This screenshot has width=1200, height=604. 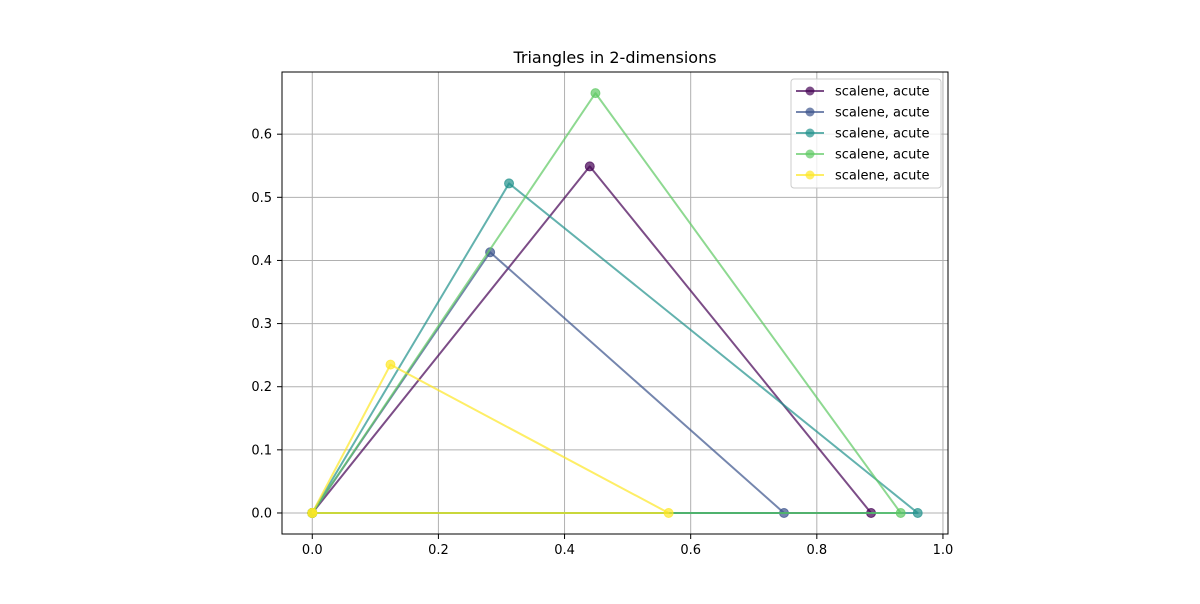 I want to click on x-tick-label: 0.6, so click(x=690, y=550).